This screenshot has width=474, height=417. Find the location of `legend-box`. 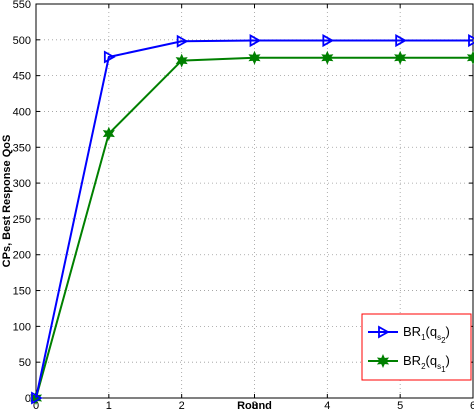

legend-box is located at coordinates (416, 347).